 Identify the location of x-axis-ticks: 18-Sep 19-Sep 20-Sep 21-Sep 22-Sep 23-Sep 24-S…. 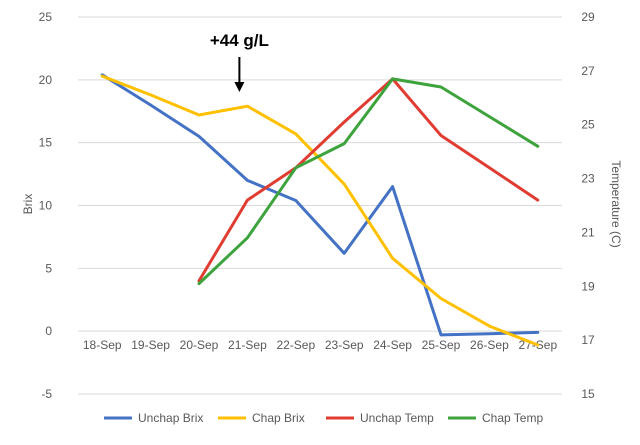
(320, 345).